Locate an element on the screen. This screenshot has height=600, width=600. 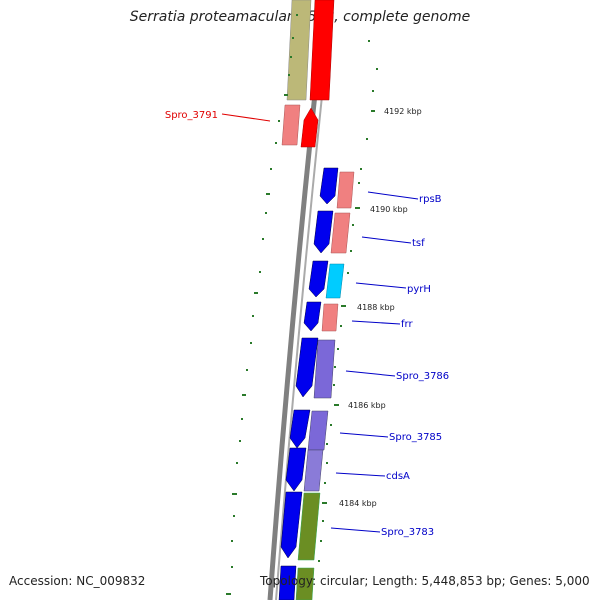
gene-label: Spro_3786 is located at coordinates (422, 376).